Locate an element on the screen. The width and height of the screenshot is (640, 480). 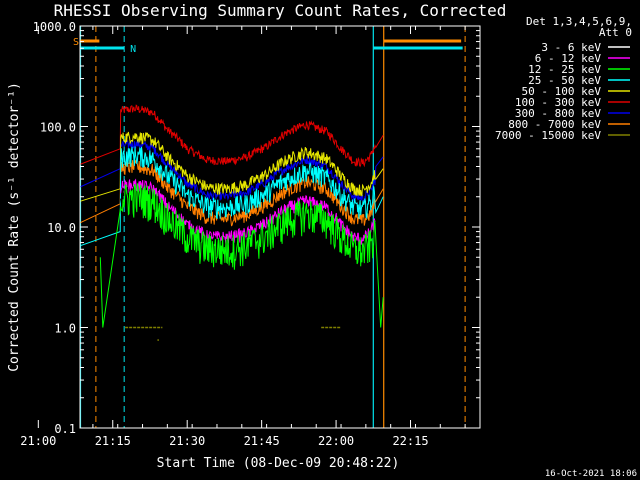
y-tick-label-3: 100.0 is located at coordinates (58, 128).